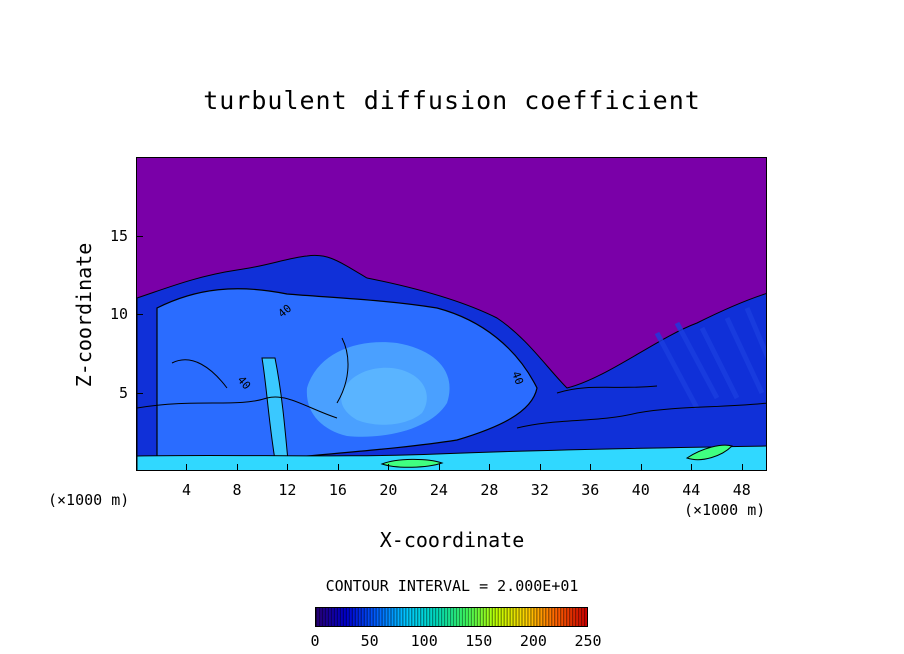 The width and height of the screenshot is (904, 654). What do you see at coordinates (533, 641) in the screenshot?
I see `colorbar-tick-label: 200` at bounding box center [533, 641].